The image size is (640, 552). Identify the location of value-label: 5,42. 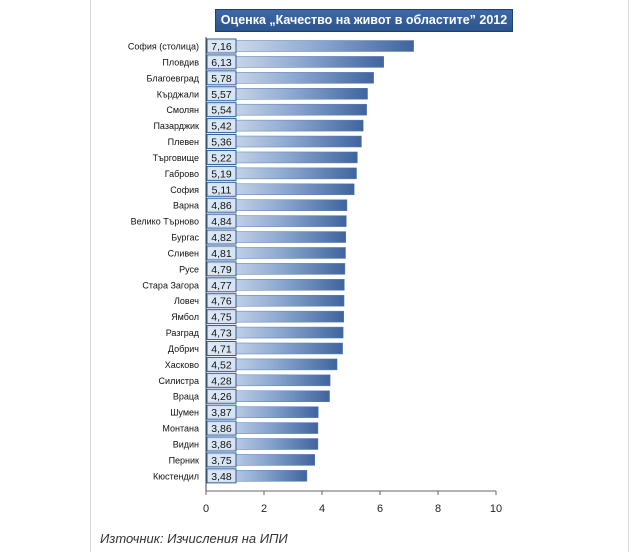
(221, 127).